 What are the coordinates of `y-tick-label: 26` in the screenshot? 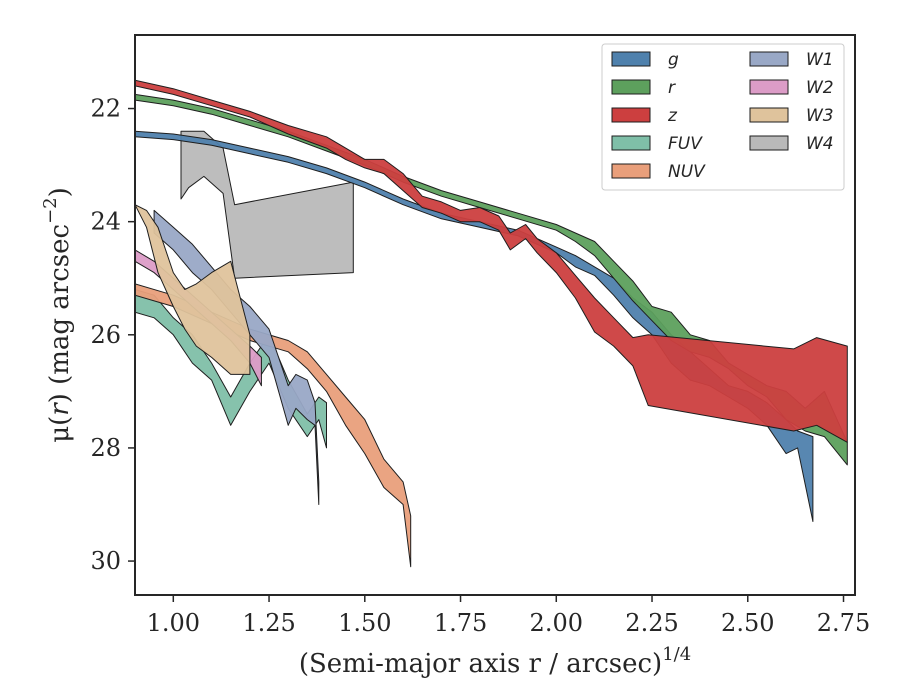 It's located at (105, 335).